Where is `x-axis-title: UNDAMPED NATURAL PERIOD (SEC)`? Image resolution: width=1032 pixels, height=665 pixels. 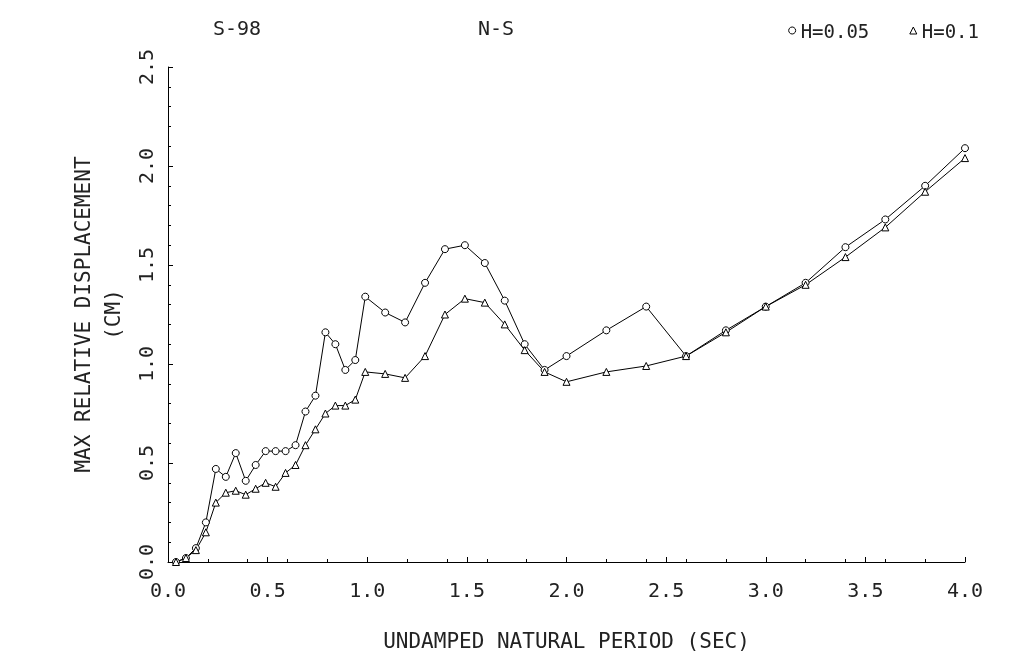
x-axis-title: UNDAMPED NATURAL PERIOD (SEC) is located at coordinates (566, 640).